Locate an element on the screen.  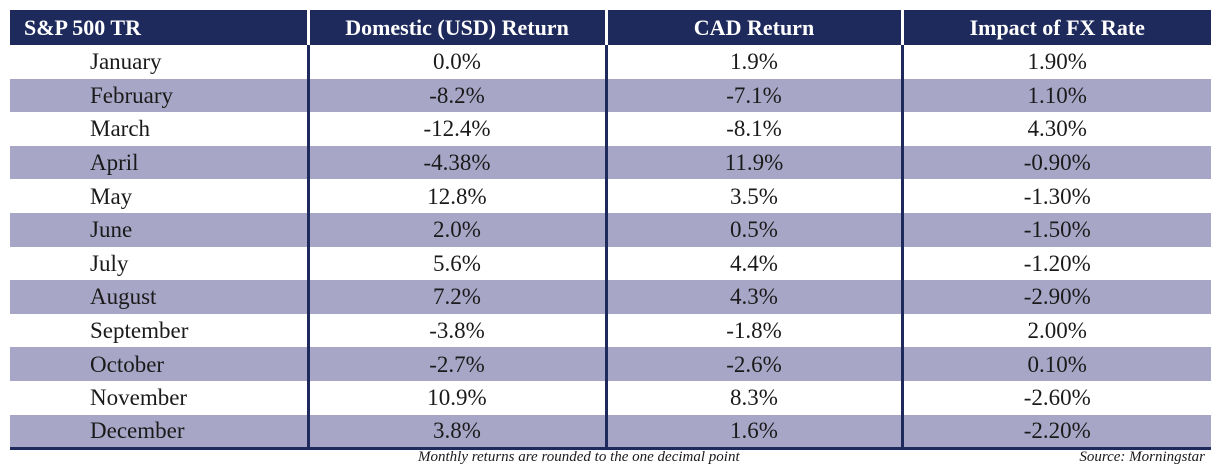
month-cell: March is located at coordinates (159, 129).